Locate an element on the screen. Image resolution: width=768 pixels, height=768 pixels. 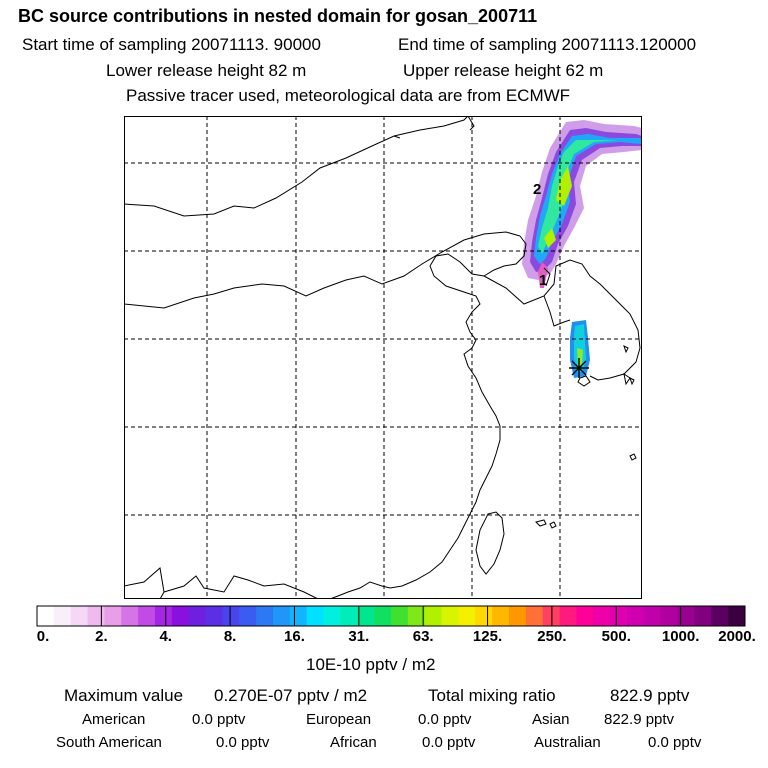
region-south-american-label: South American is located at coordinates (109, 742).